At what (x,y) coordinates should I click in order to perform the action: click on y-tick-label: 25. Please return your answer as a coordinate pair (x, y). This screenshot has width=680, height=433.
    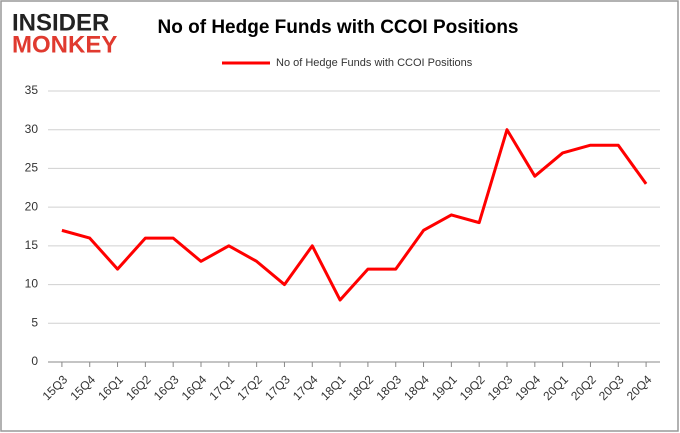
    Looking at the image, I should click on (32, 168).